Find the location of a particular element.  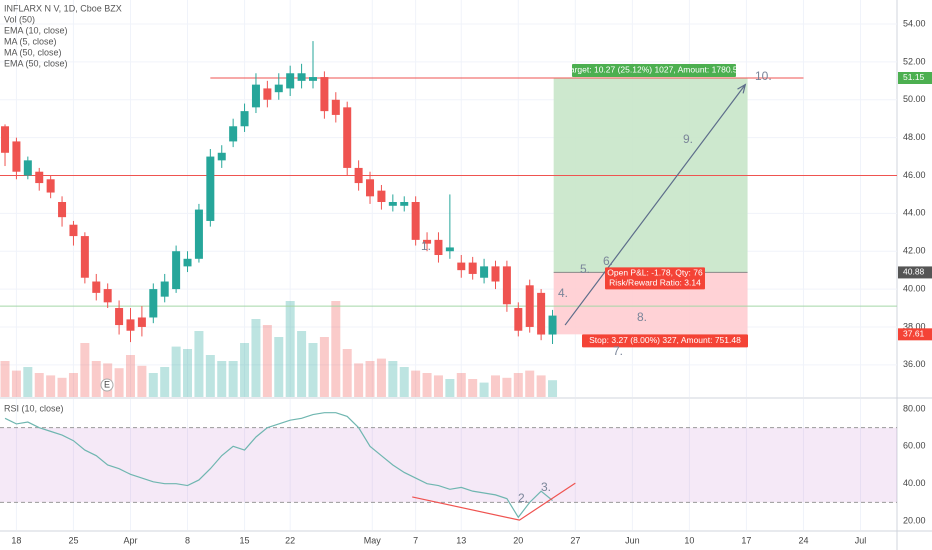

price-label: 51.15 is located at coordinates (914, 77).